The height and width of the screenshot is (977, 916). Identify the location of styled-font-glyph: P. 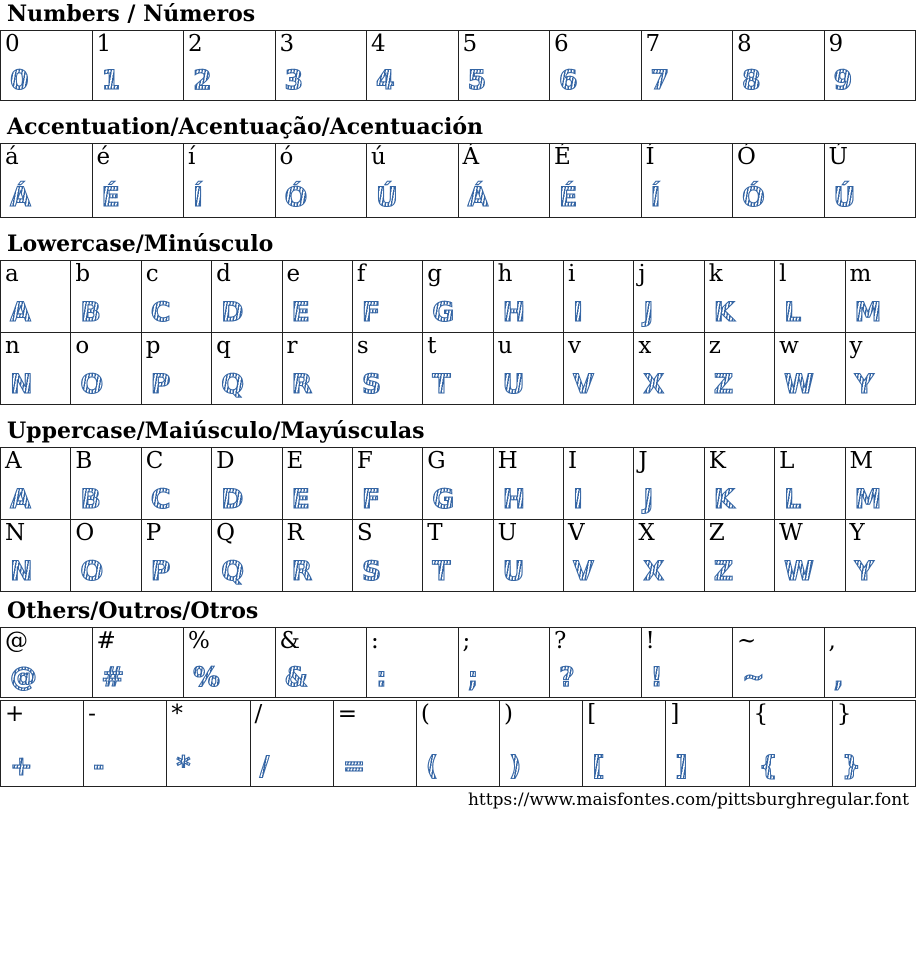
(160, 571).